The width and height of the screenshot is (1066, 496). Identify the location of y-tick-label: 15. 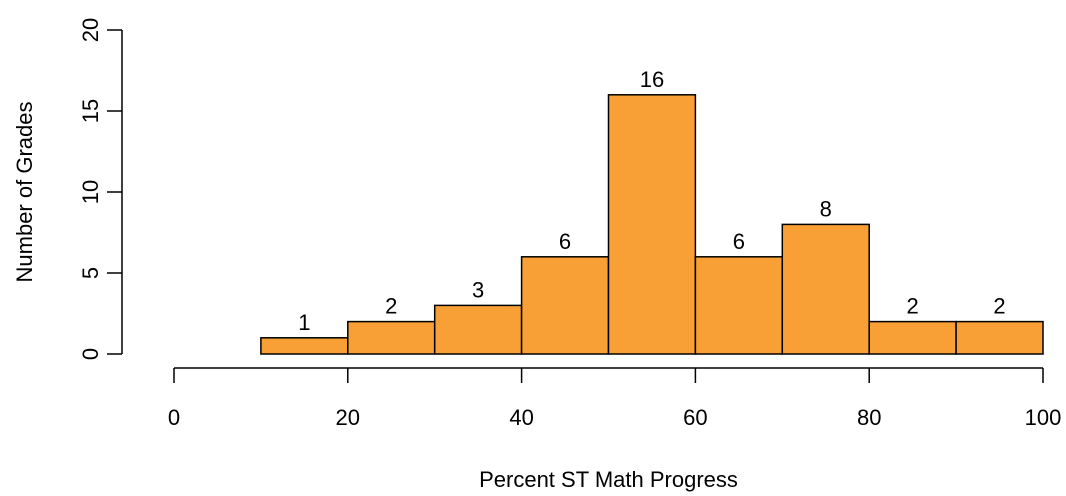
(90, 111).